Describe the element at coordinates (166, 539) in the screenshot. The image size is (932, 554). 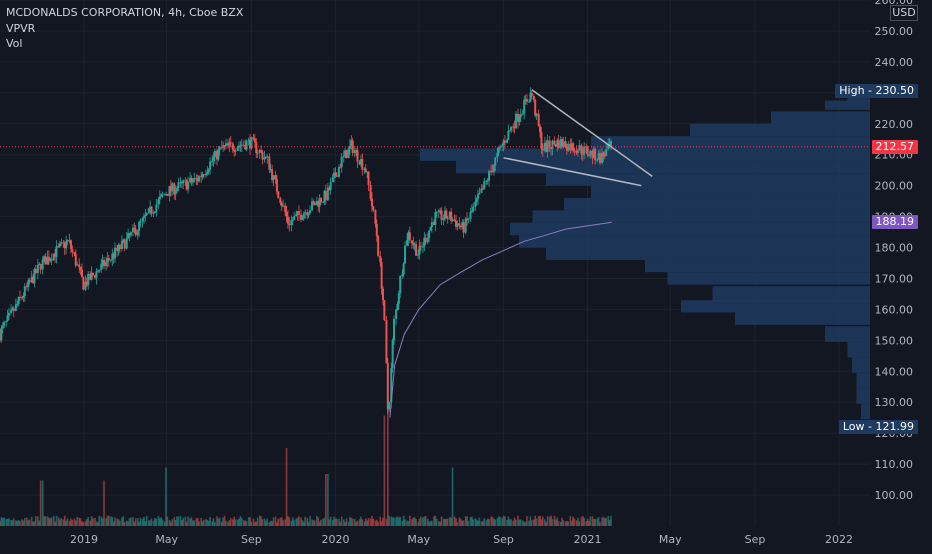
I see `x-axis-tick-label: May` at that location.